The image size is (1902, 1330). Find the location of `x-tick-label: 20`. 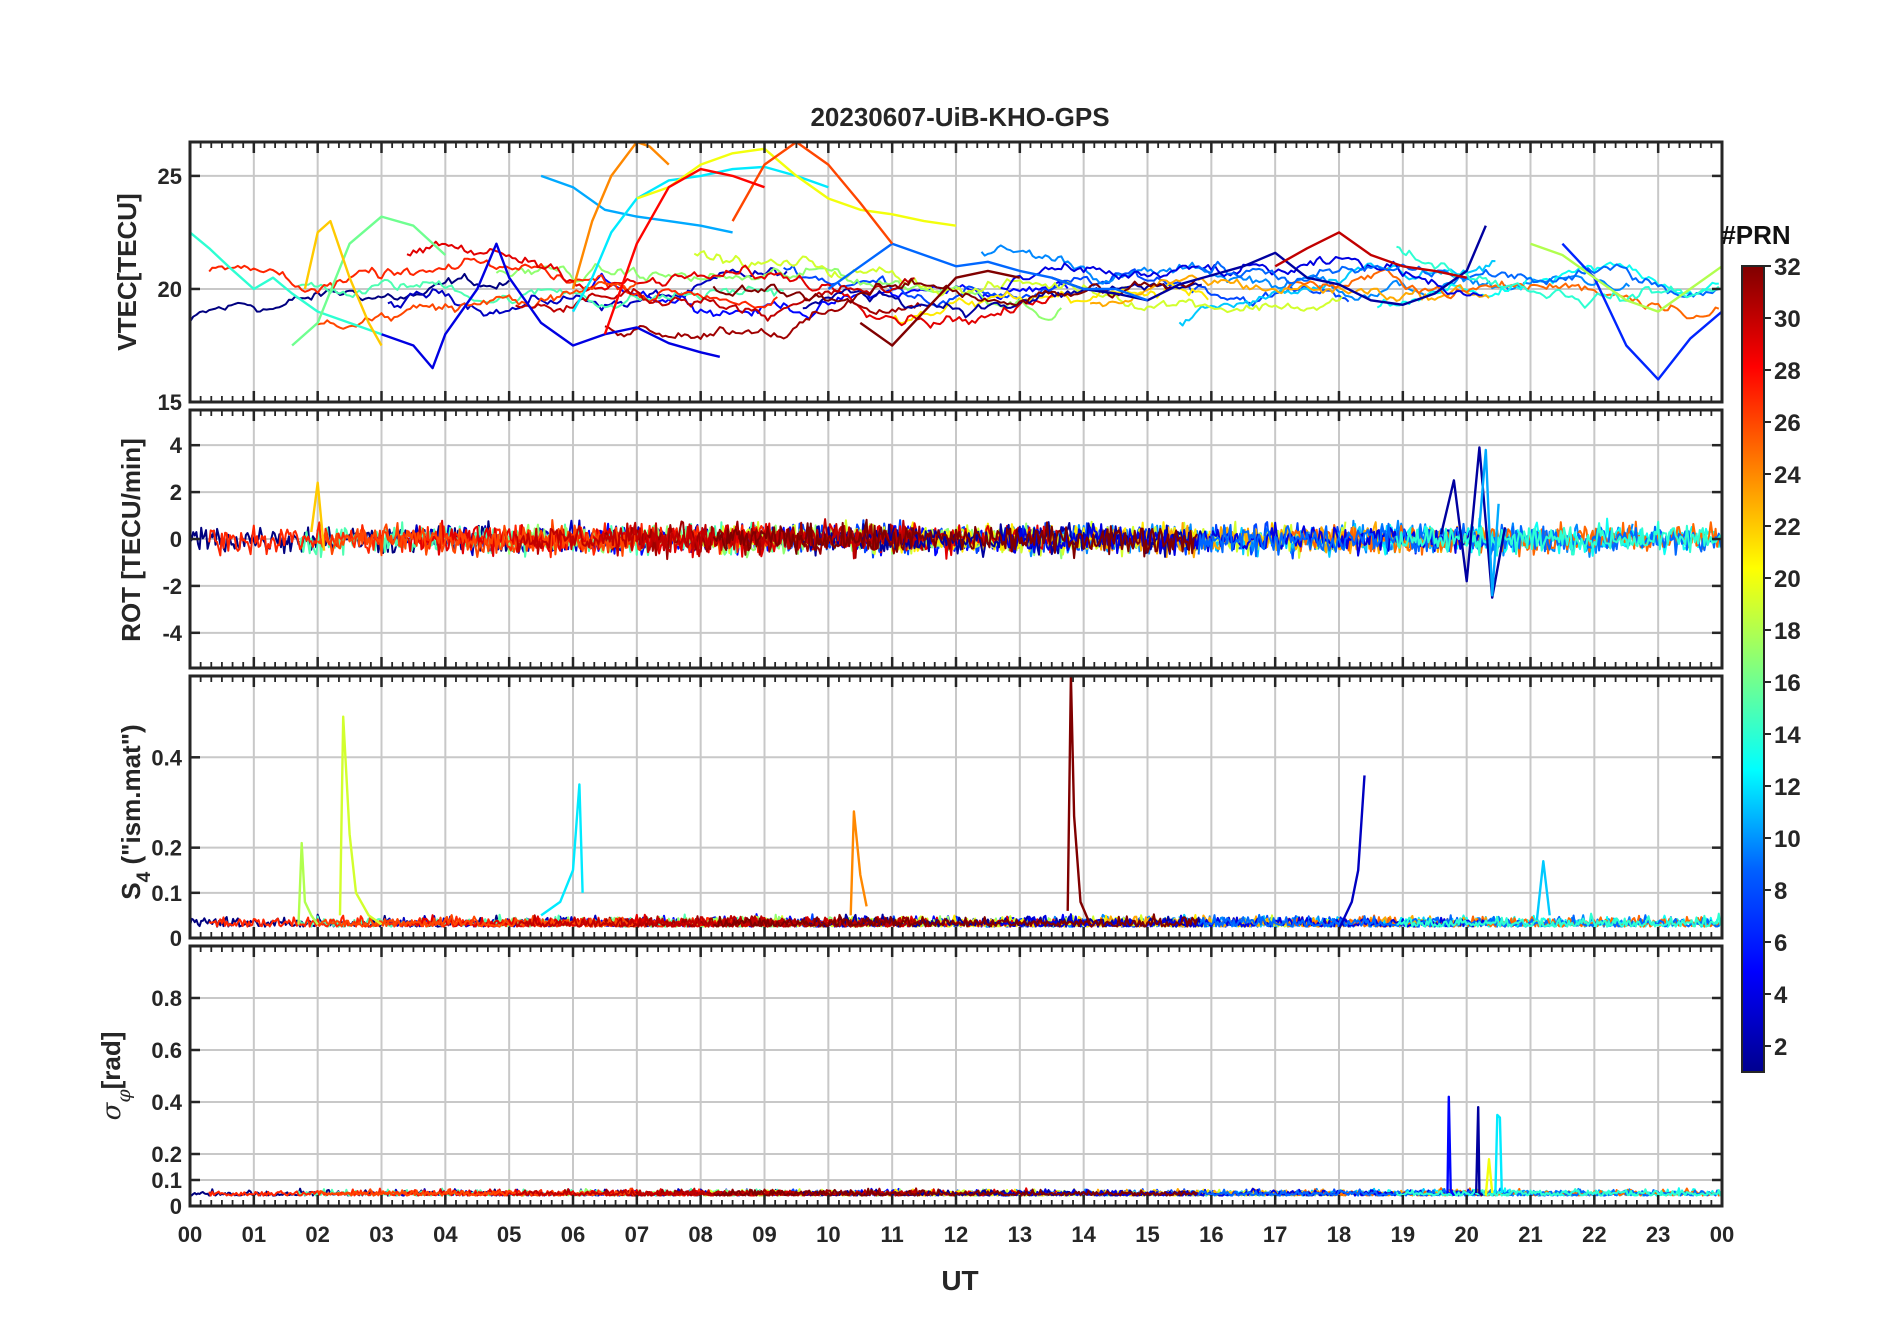

x-tick-label: 20 is located at coordinates (1466, 1234).